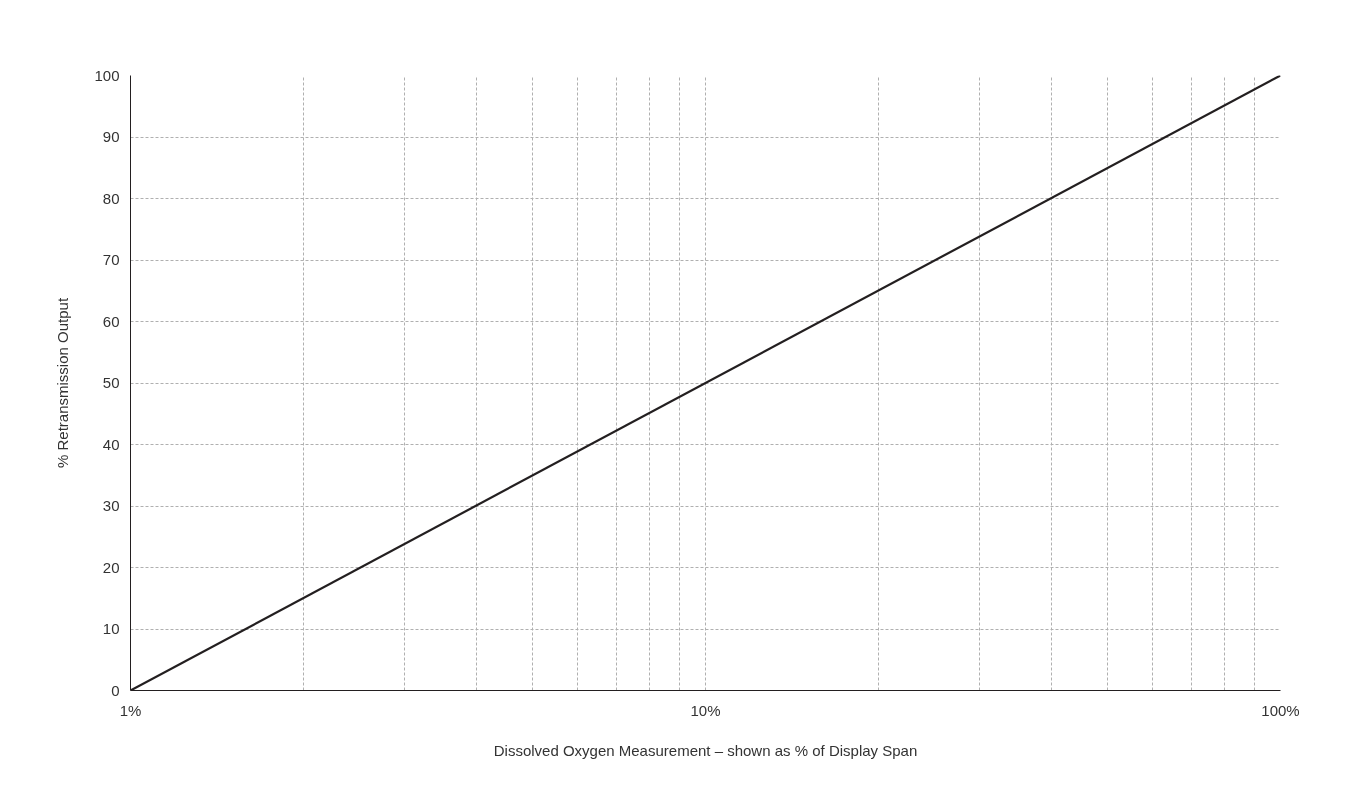  Describe the element at coordinates (1280, 710) in the screenshot. I see `x-tick-label: 100%` at that location.